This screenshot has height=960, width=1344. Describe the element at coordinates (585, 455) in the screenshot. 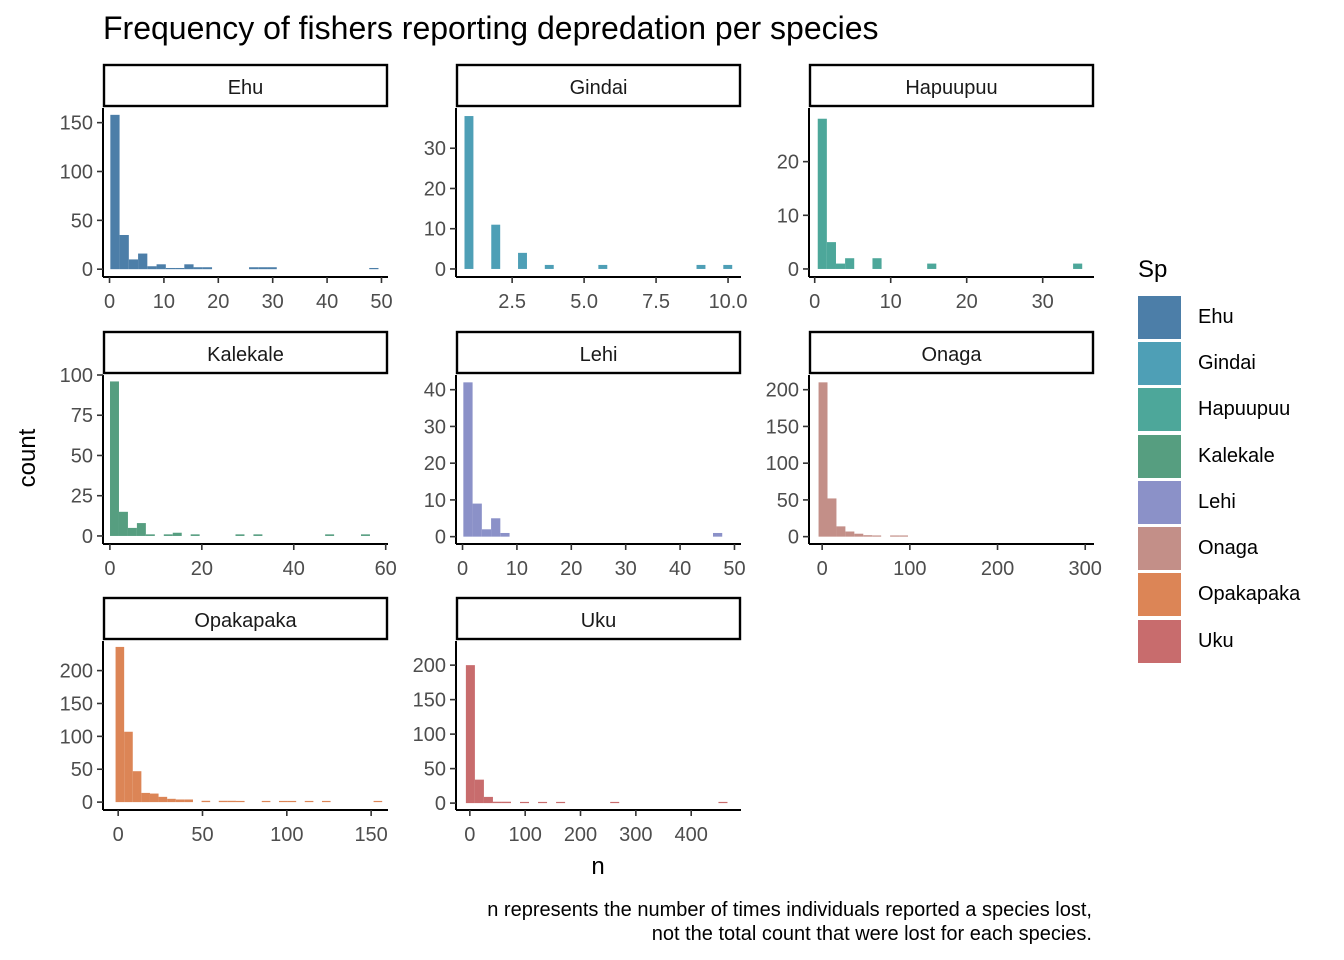

I see `panel-lehi: Lehi 0 10 20 30 40 0 10 20 30 40 50` at that location.